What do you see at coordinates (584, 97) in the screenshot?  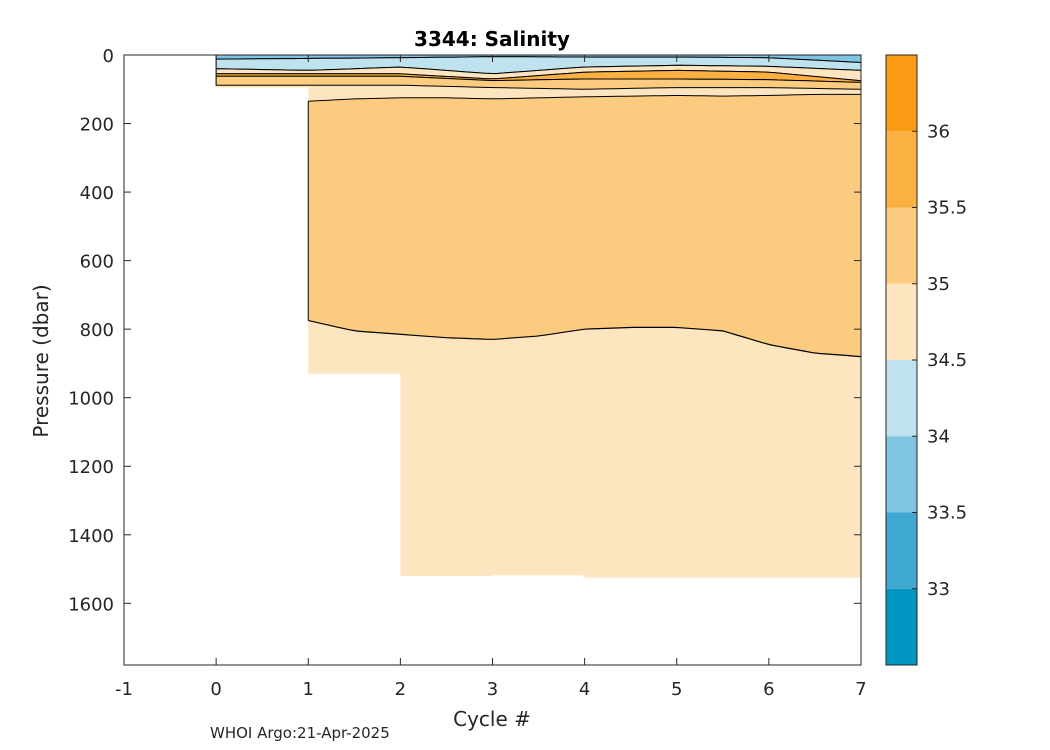 I see `isohaline-35-5-contour` at bounding box center [584, 97].